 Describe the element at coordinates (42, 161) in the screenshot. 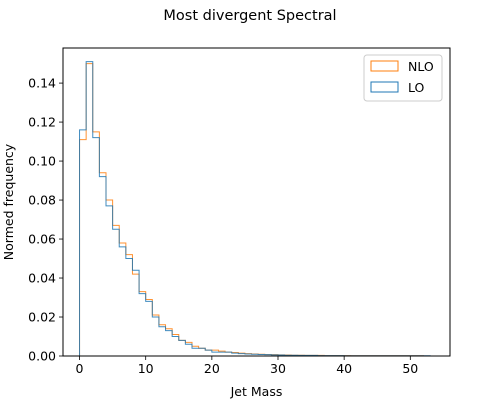

I see `y-tick-label: 0.10` at that location.